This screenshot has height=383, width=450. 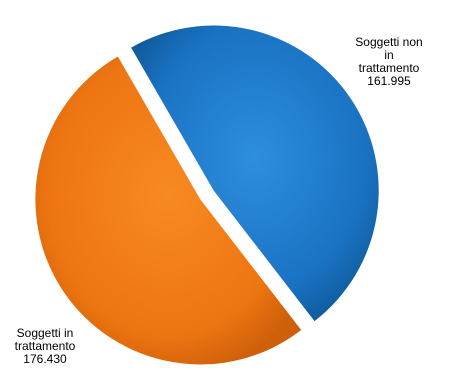 I want to click on label-line: in, so click(x=389, y=55).